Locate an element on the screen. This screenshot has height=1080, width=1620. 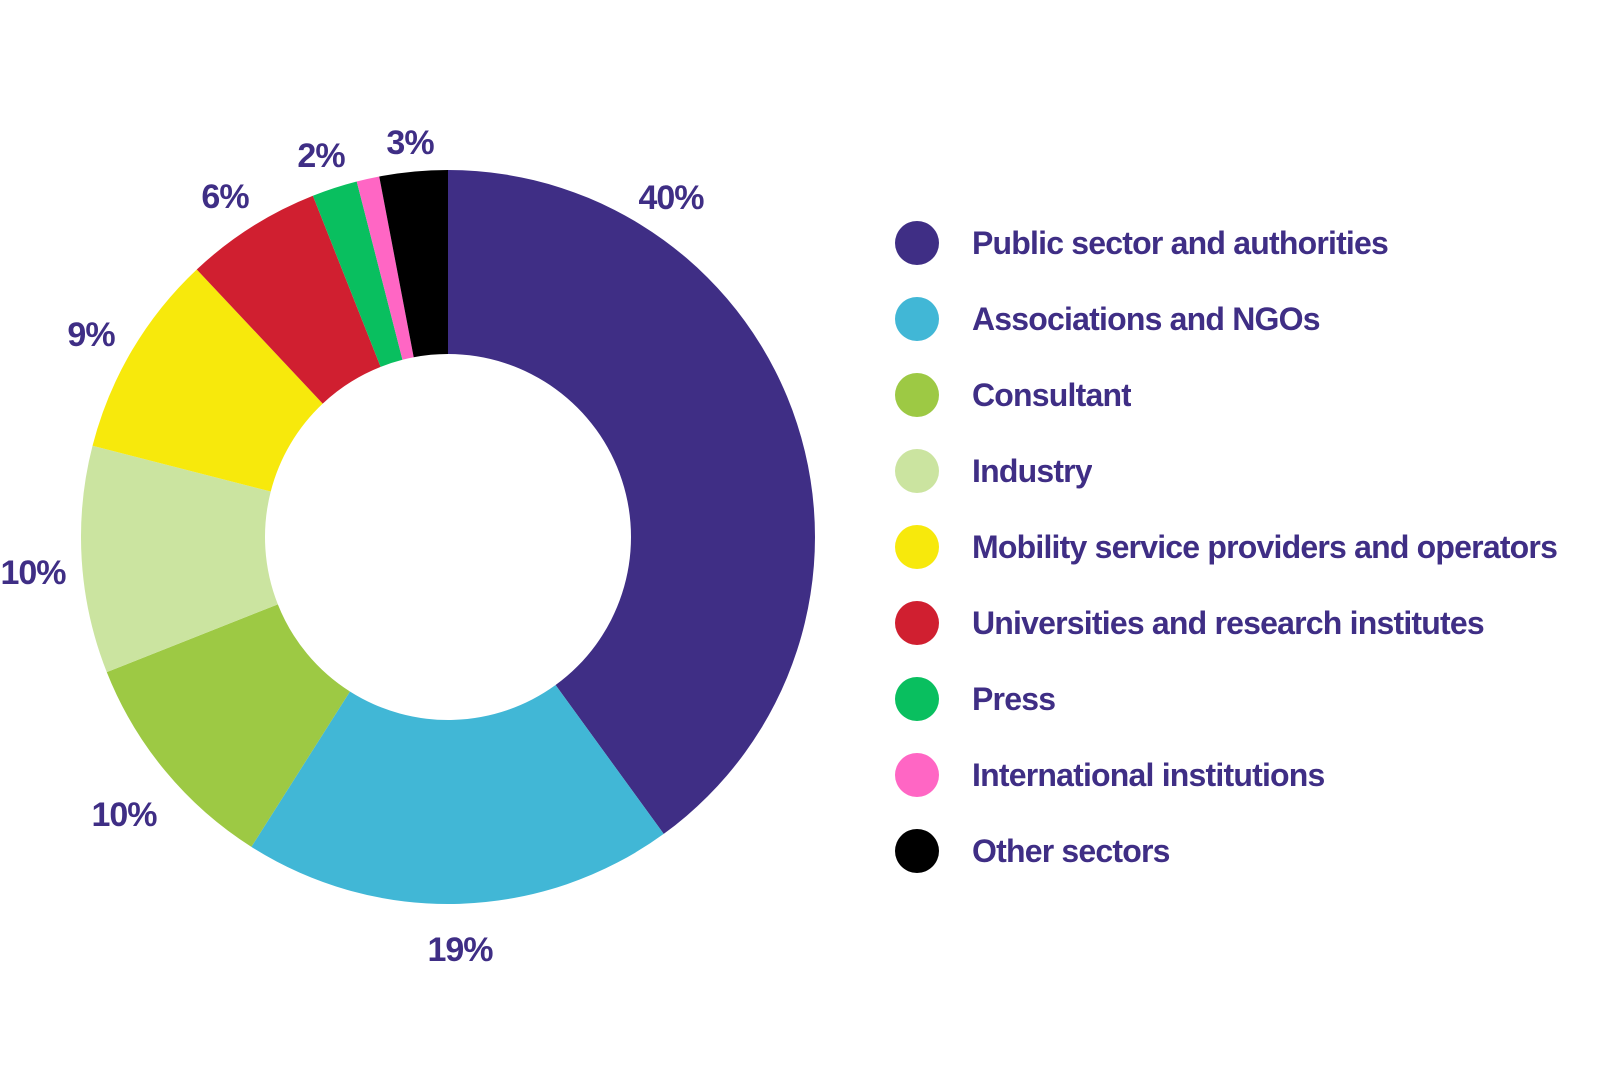
legend-item-international-institutions: International institutions is located at coordinates (1257, 775).